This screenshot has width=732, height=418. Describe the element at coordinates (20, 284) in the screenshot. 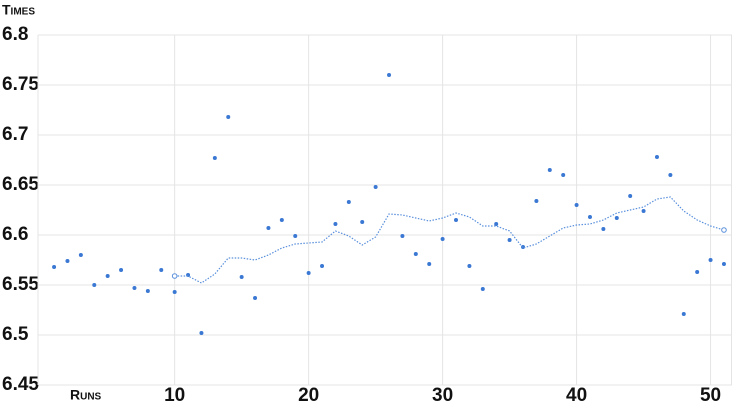

I see `y-tick-label: 6.55` at that location.